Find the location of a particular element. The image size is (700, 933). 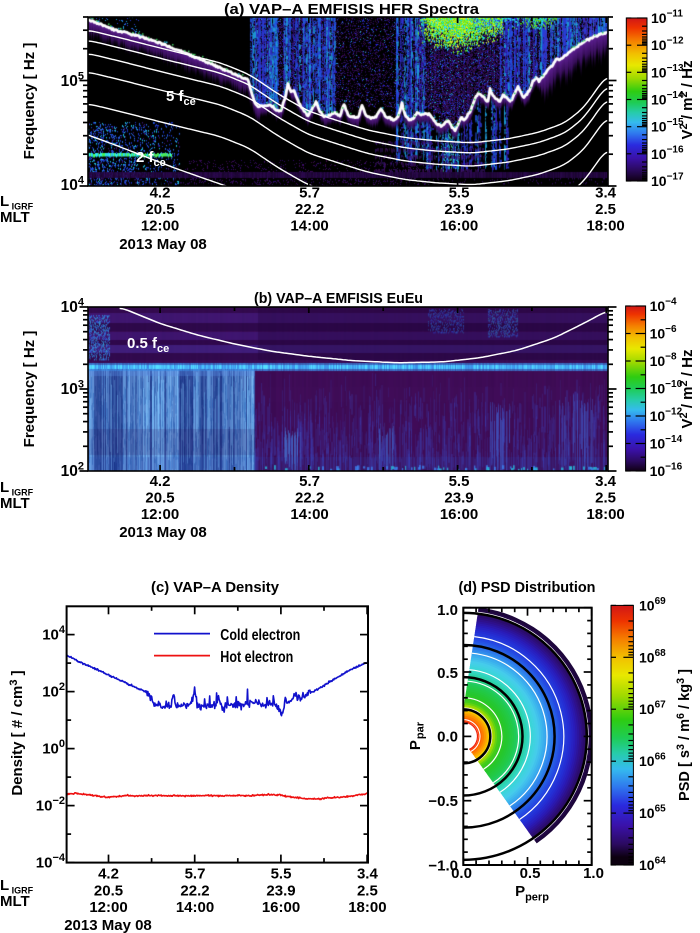

svg-text: (c) VAP–A Density is located at coordinates (215, 587).